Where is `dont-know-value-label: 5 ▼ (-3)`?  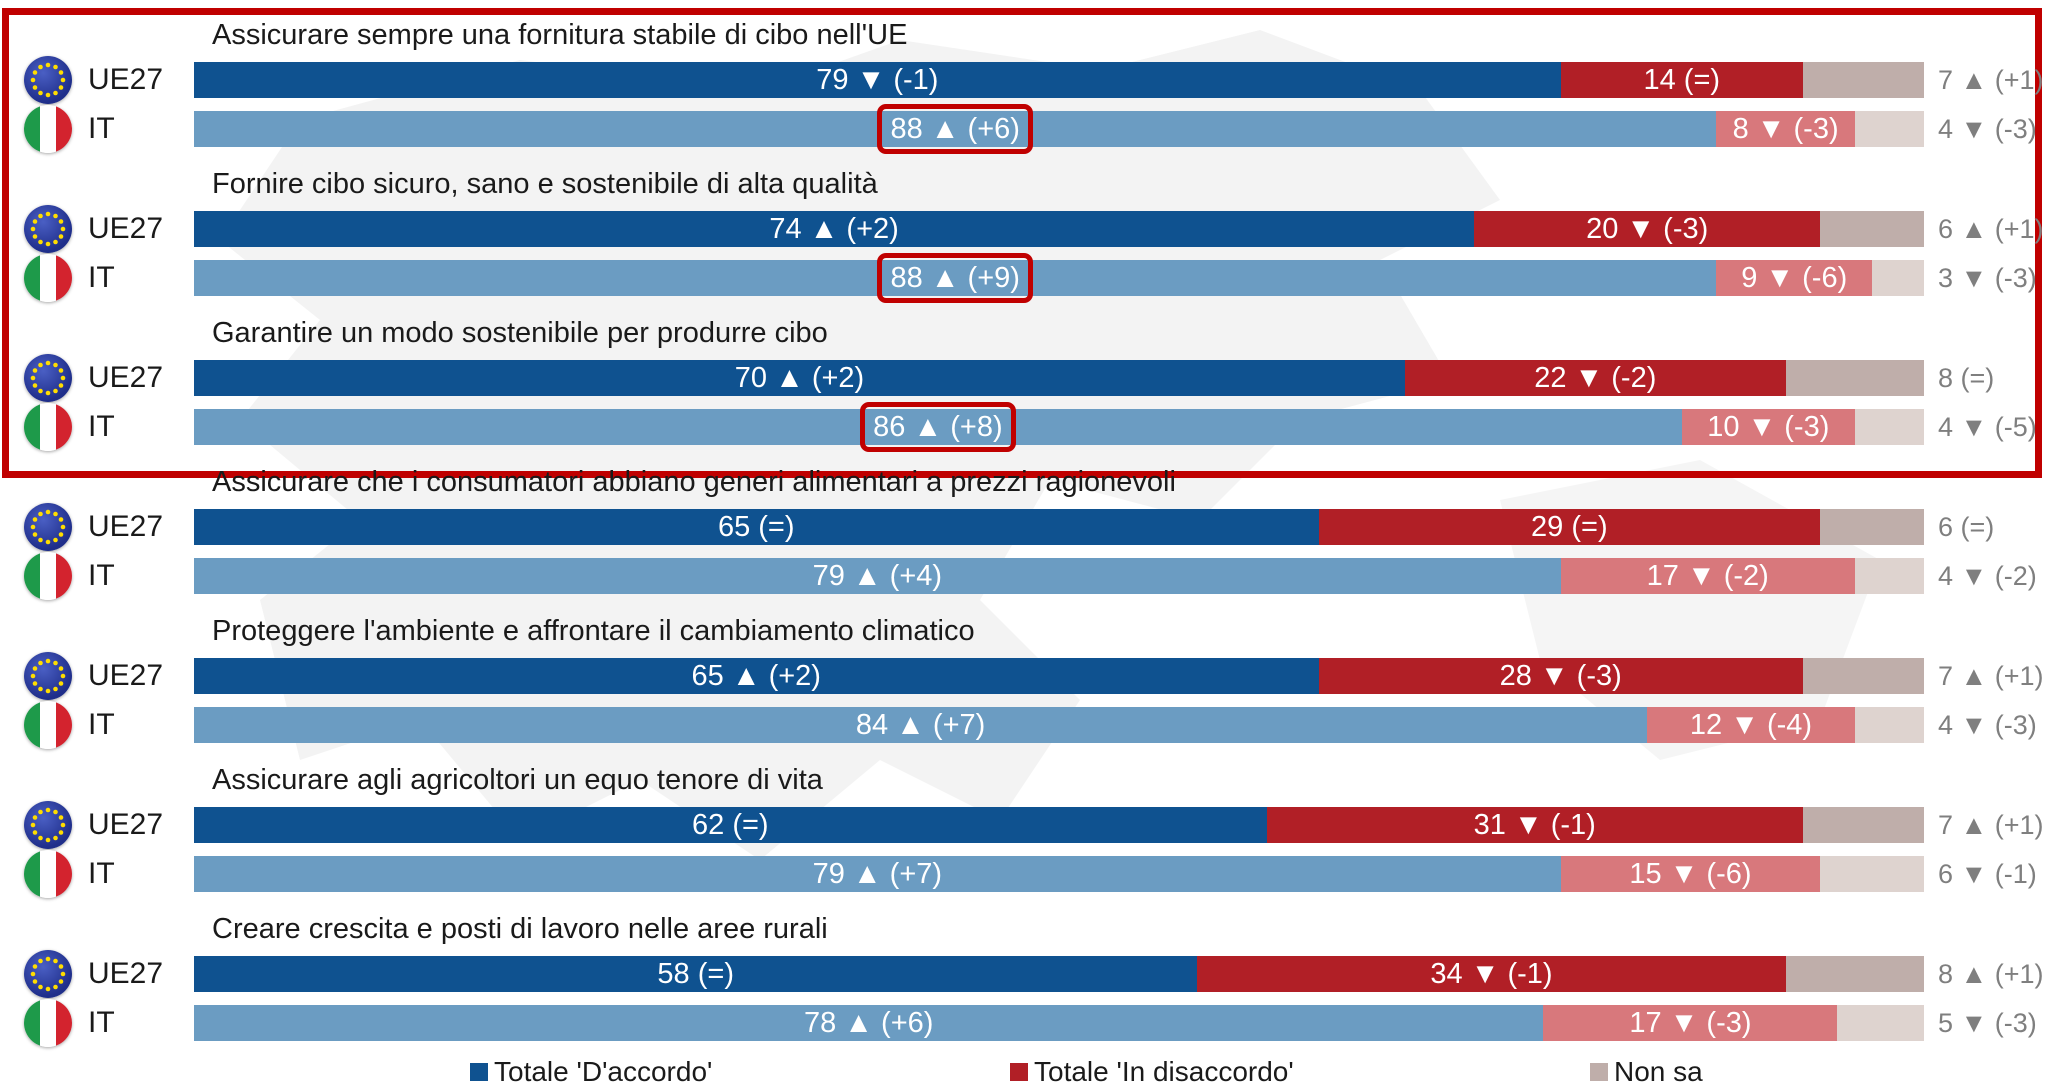
dont-know-value-label: 5 ▼ (-3) is located at coordinates (1987, 1023).